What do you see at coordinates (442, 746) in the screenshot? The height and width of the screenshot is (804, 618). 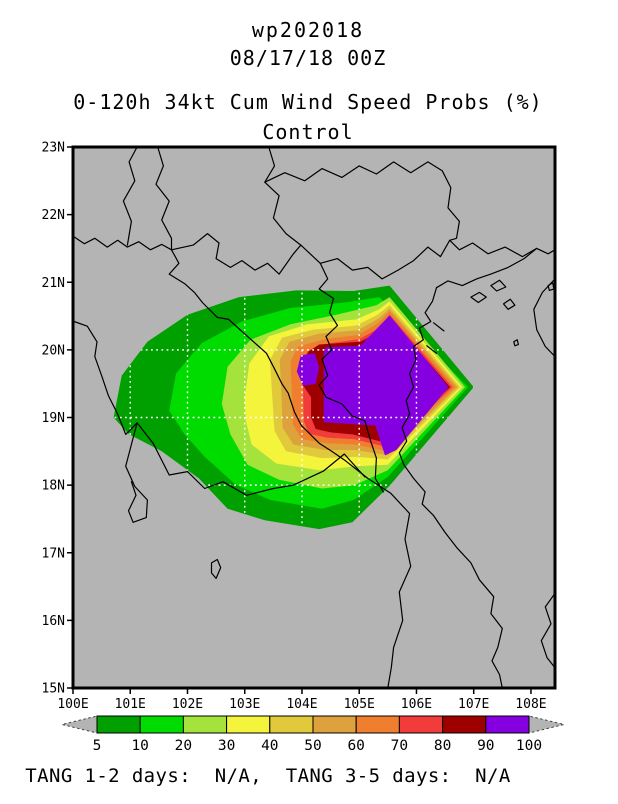 I see `colorbar-label-80: 80` at bounding box center [442, 746].